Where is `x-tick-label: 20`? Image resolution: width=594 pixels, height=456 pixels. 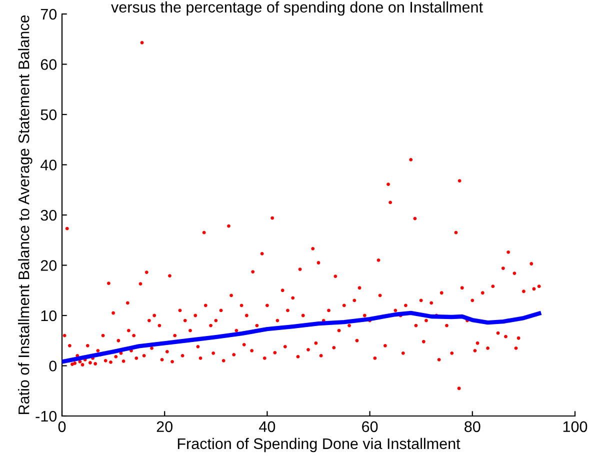
x-tick-label: 20 is located at coordinates (164, 426).